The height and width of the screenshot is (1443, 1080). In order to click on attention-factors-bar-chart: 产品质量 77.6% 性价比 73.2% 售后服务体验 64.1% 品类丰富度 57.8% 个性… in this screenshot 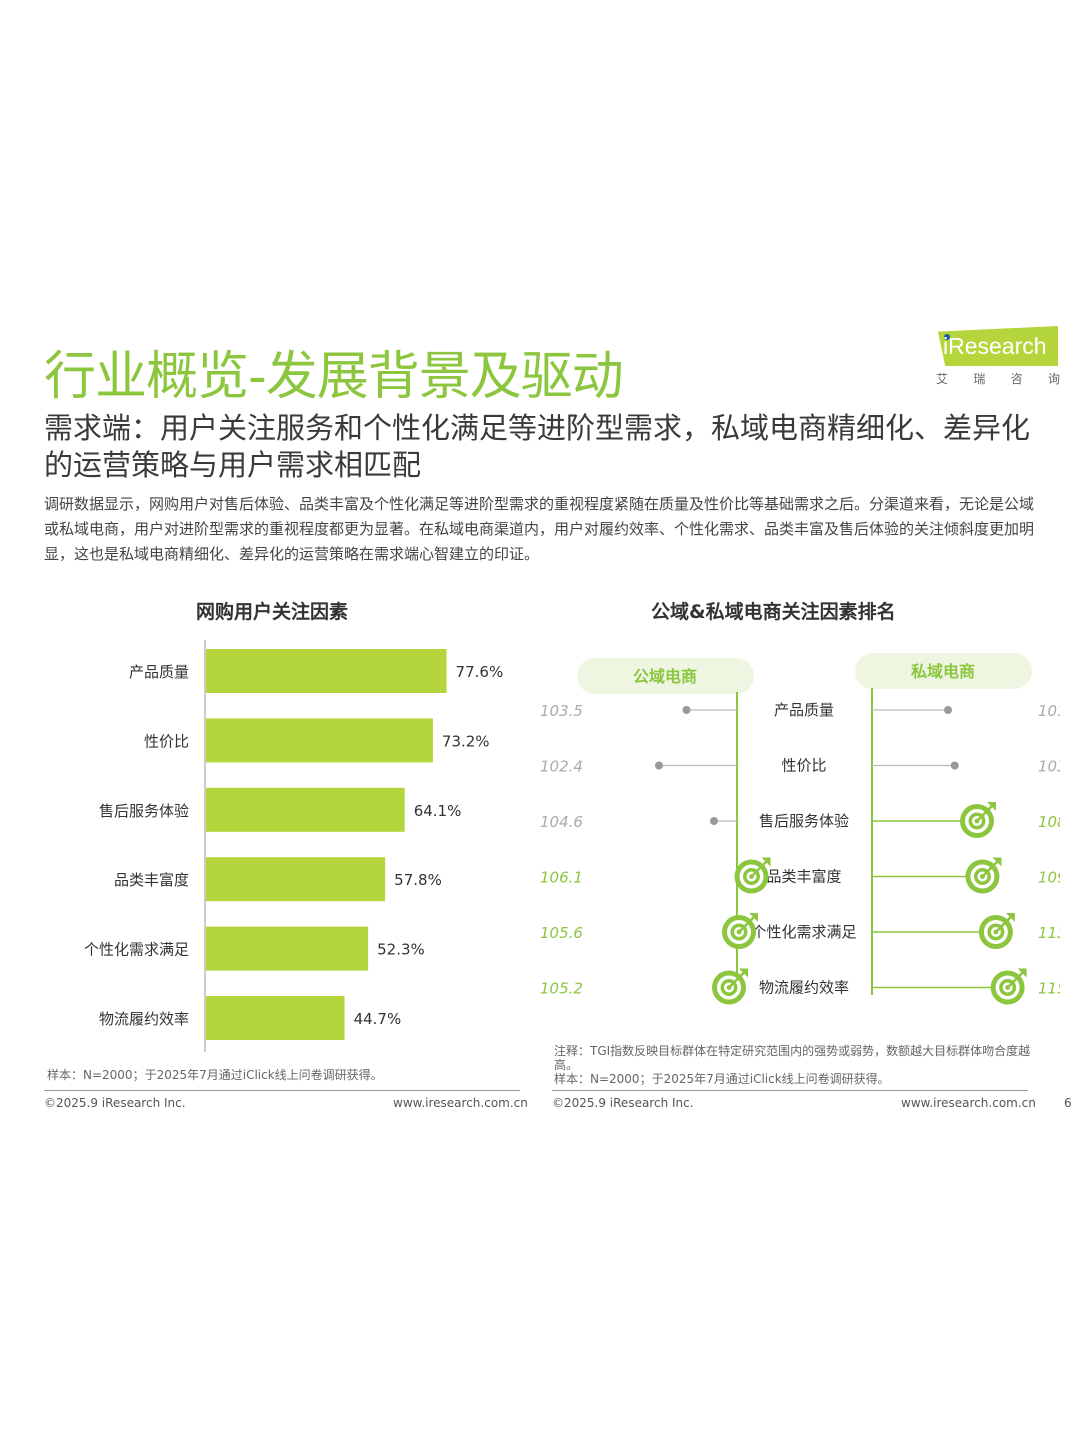, I will do `click(294, 846)`.